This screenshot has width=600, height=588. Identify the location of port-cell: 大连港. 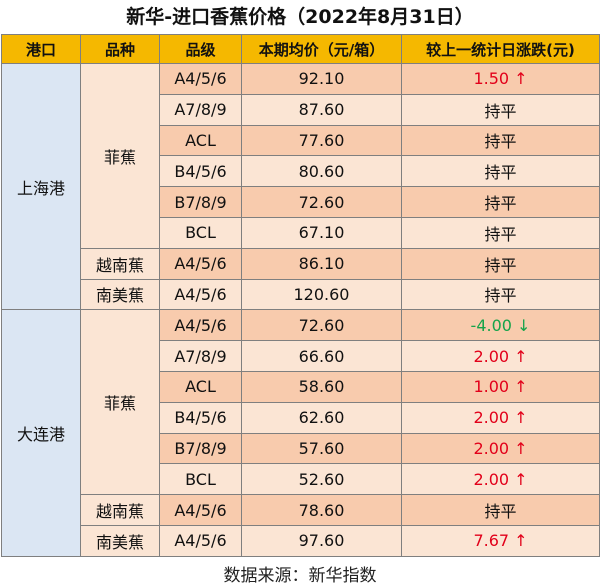
(41, 433).